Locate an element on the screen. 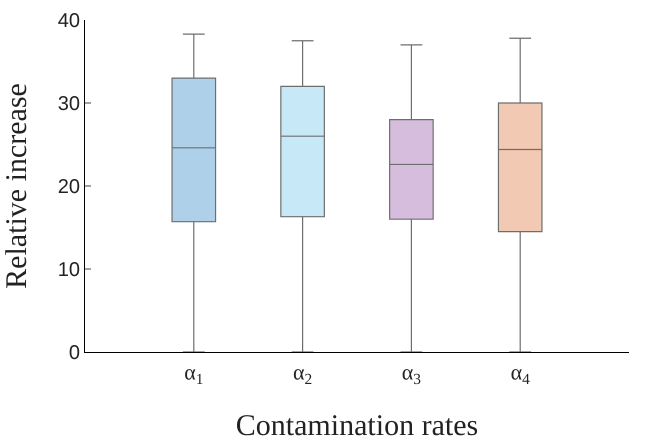  y-tick-label: 30 is located at coordinates (69, 104).